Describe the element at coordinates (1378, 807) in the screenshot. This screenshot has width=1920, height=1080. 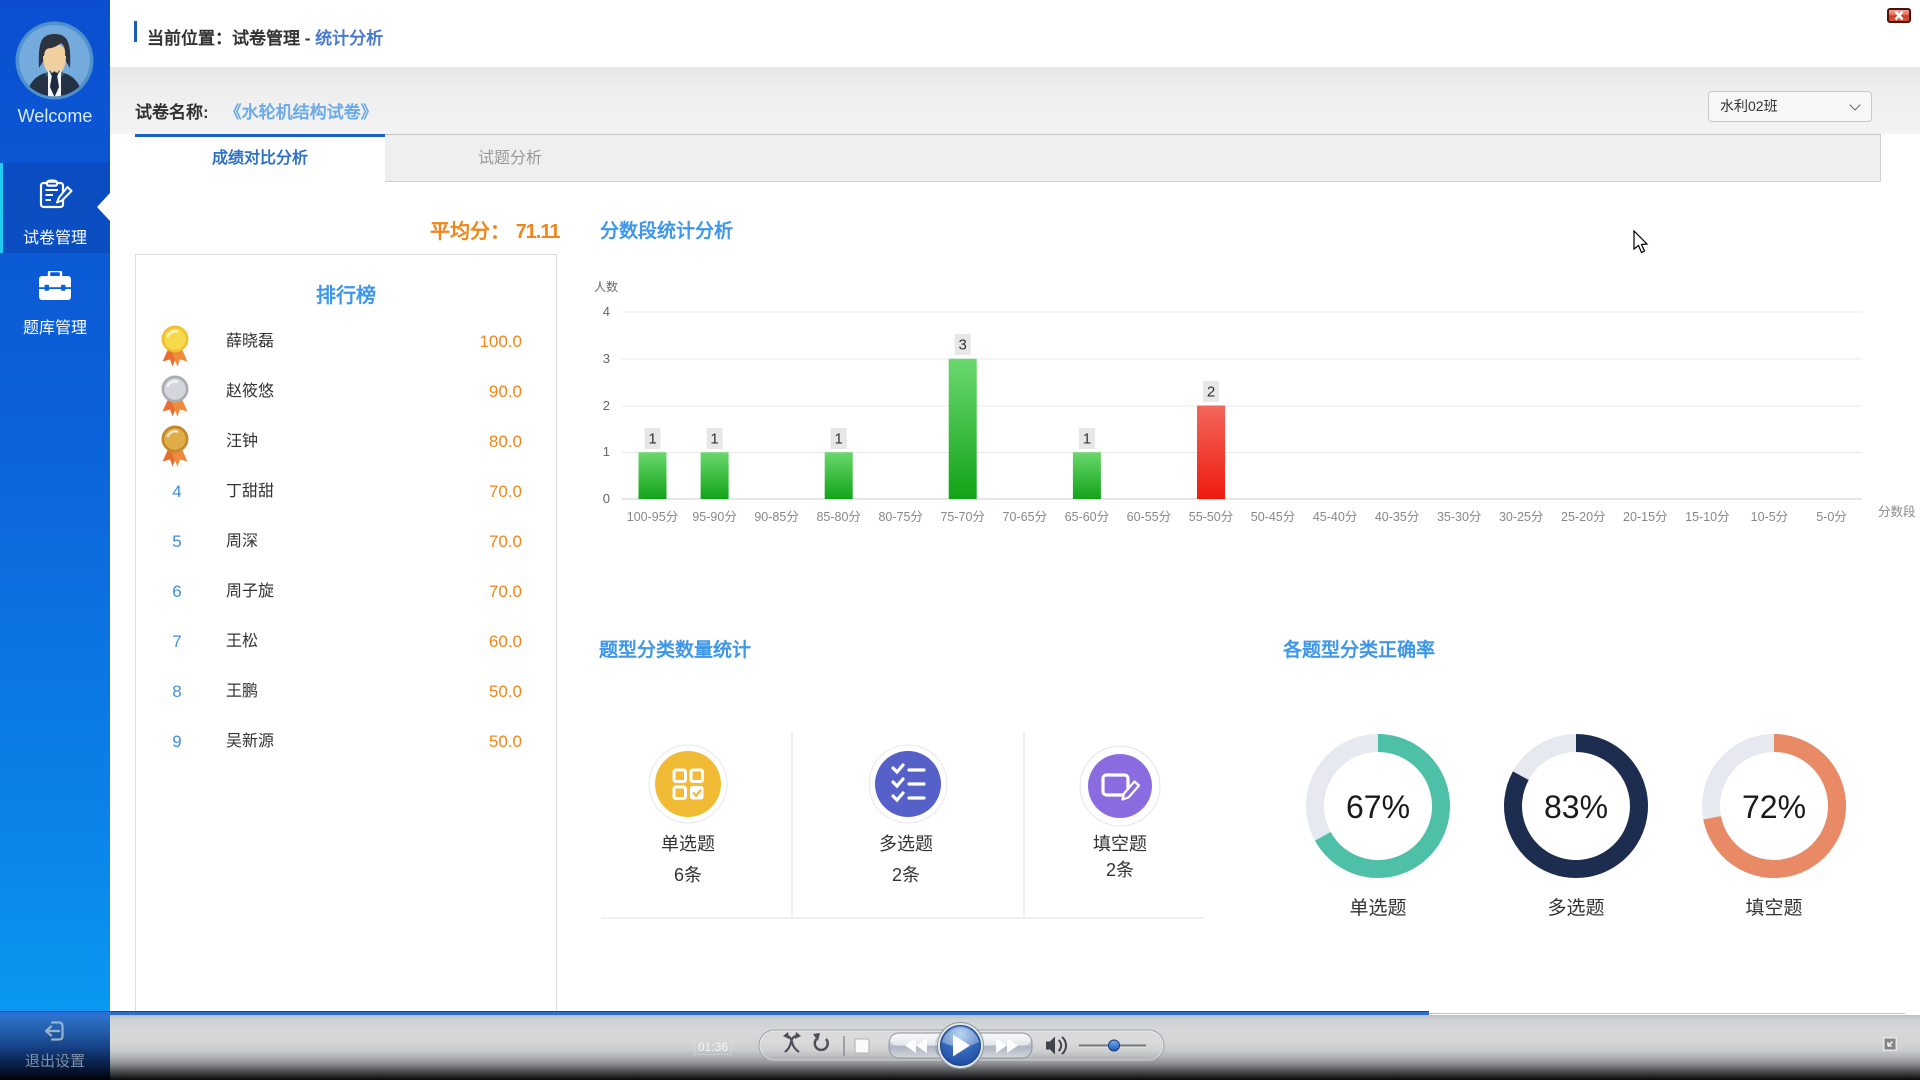
I see `svg-text: 67%` at that location.